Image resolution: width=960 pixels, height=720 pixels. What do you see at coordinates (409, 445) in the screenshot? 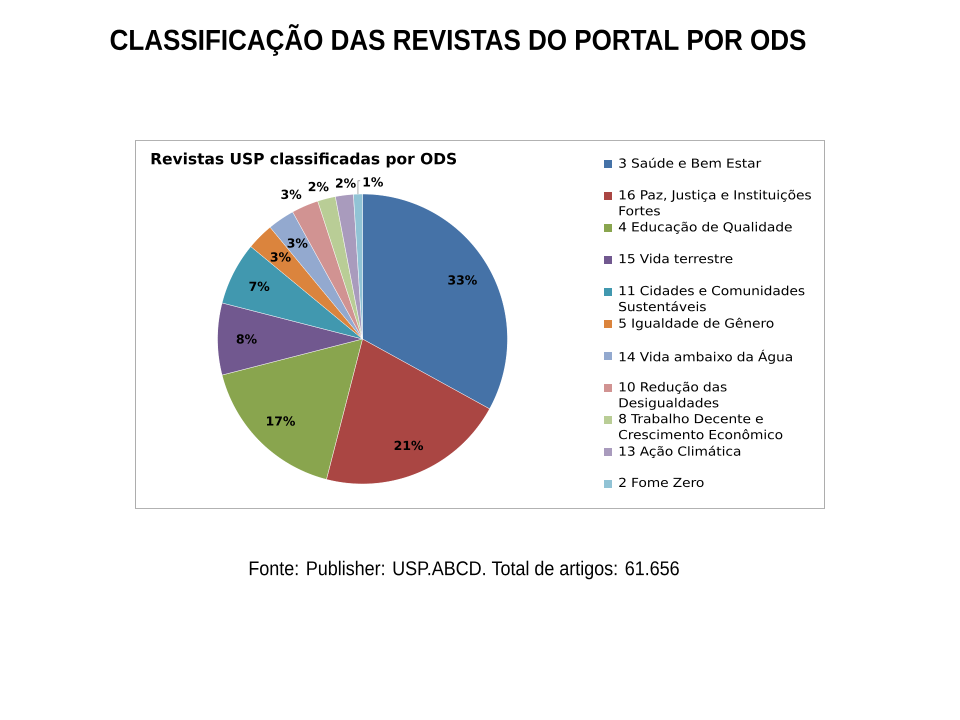
I see `data-label: 21%` at bounding box center [409, 445].